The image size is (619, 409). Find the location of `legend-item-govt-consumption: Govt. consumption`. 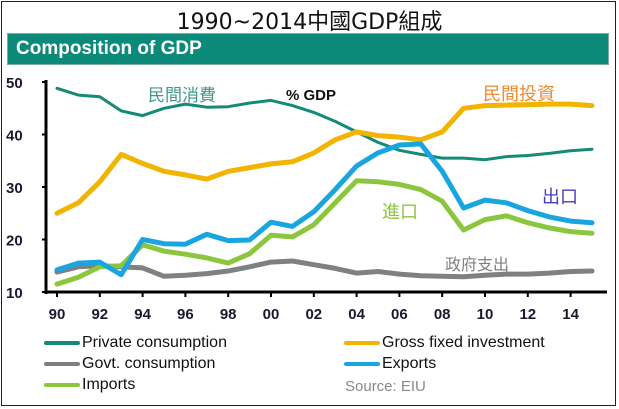

legend-item-govt-consumption: Govt. consumption is located at coordinates (129, 364).